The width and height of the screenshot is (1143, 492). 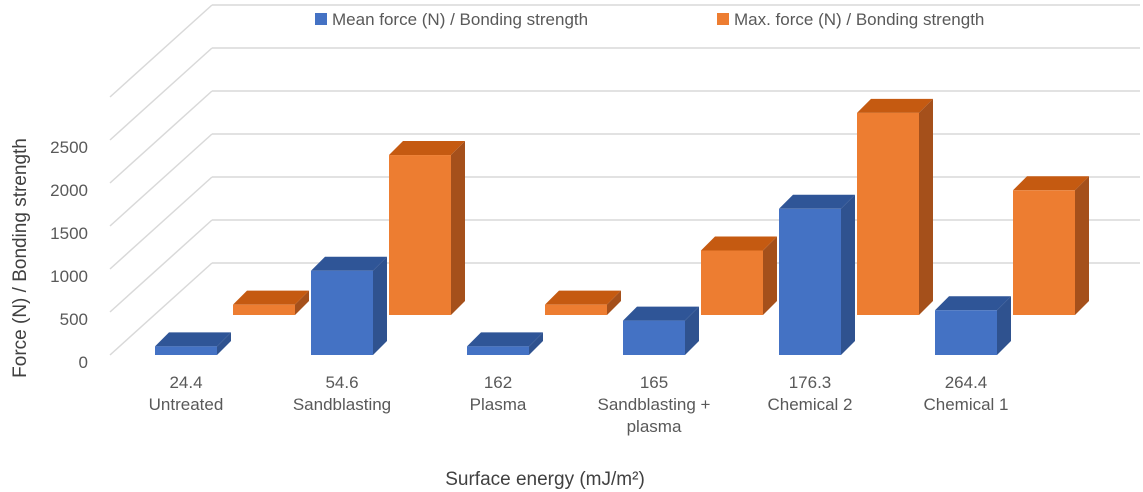 I want to click on y-tick-label: 2500, so click(x=69, y=147).